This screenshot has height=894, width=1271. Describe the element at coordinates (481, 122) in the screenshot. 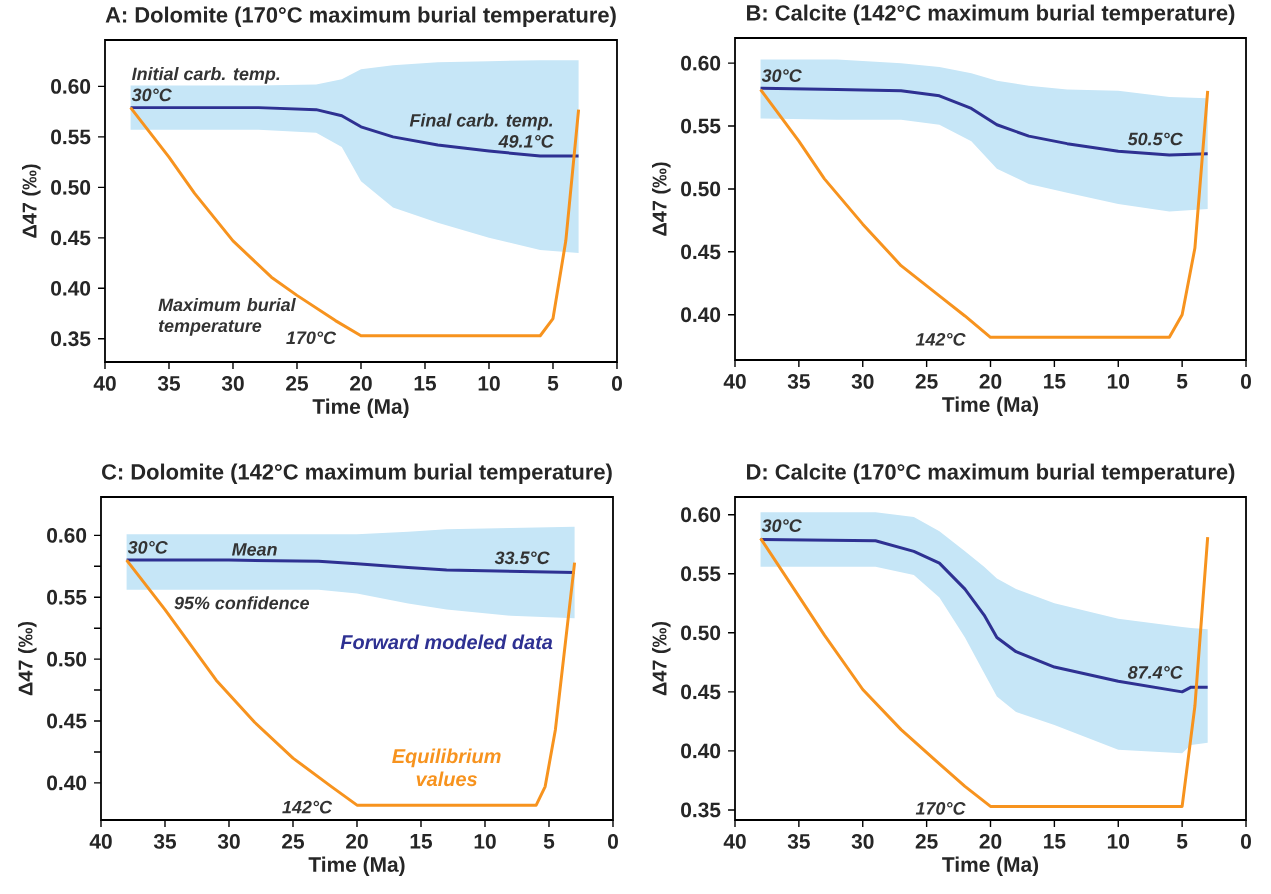

I see `annotation: Final carb. temp.` at that location.